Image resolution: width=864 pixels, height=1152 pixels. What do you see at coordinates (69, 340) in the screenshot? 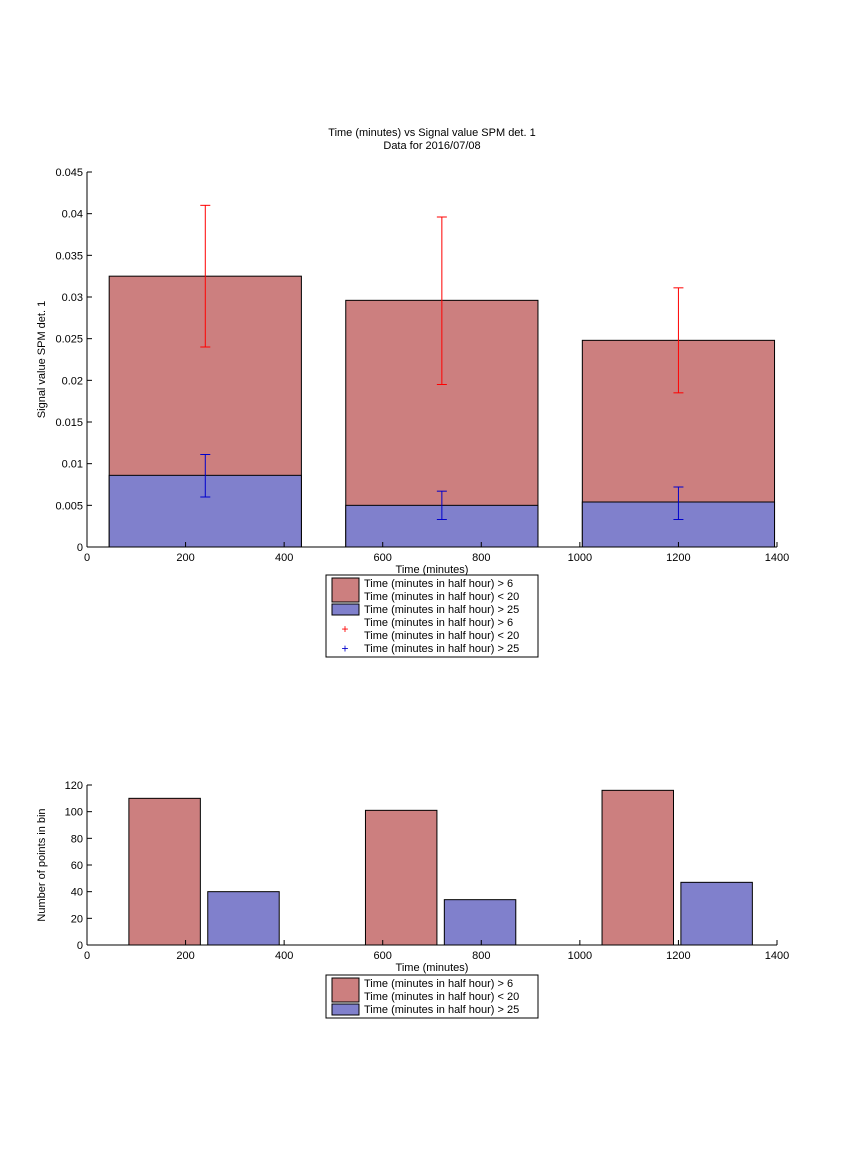
I see `y-tick-label: 0.025` at bounding box center [69, 340].